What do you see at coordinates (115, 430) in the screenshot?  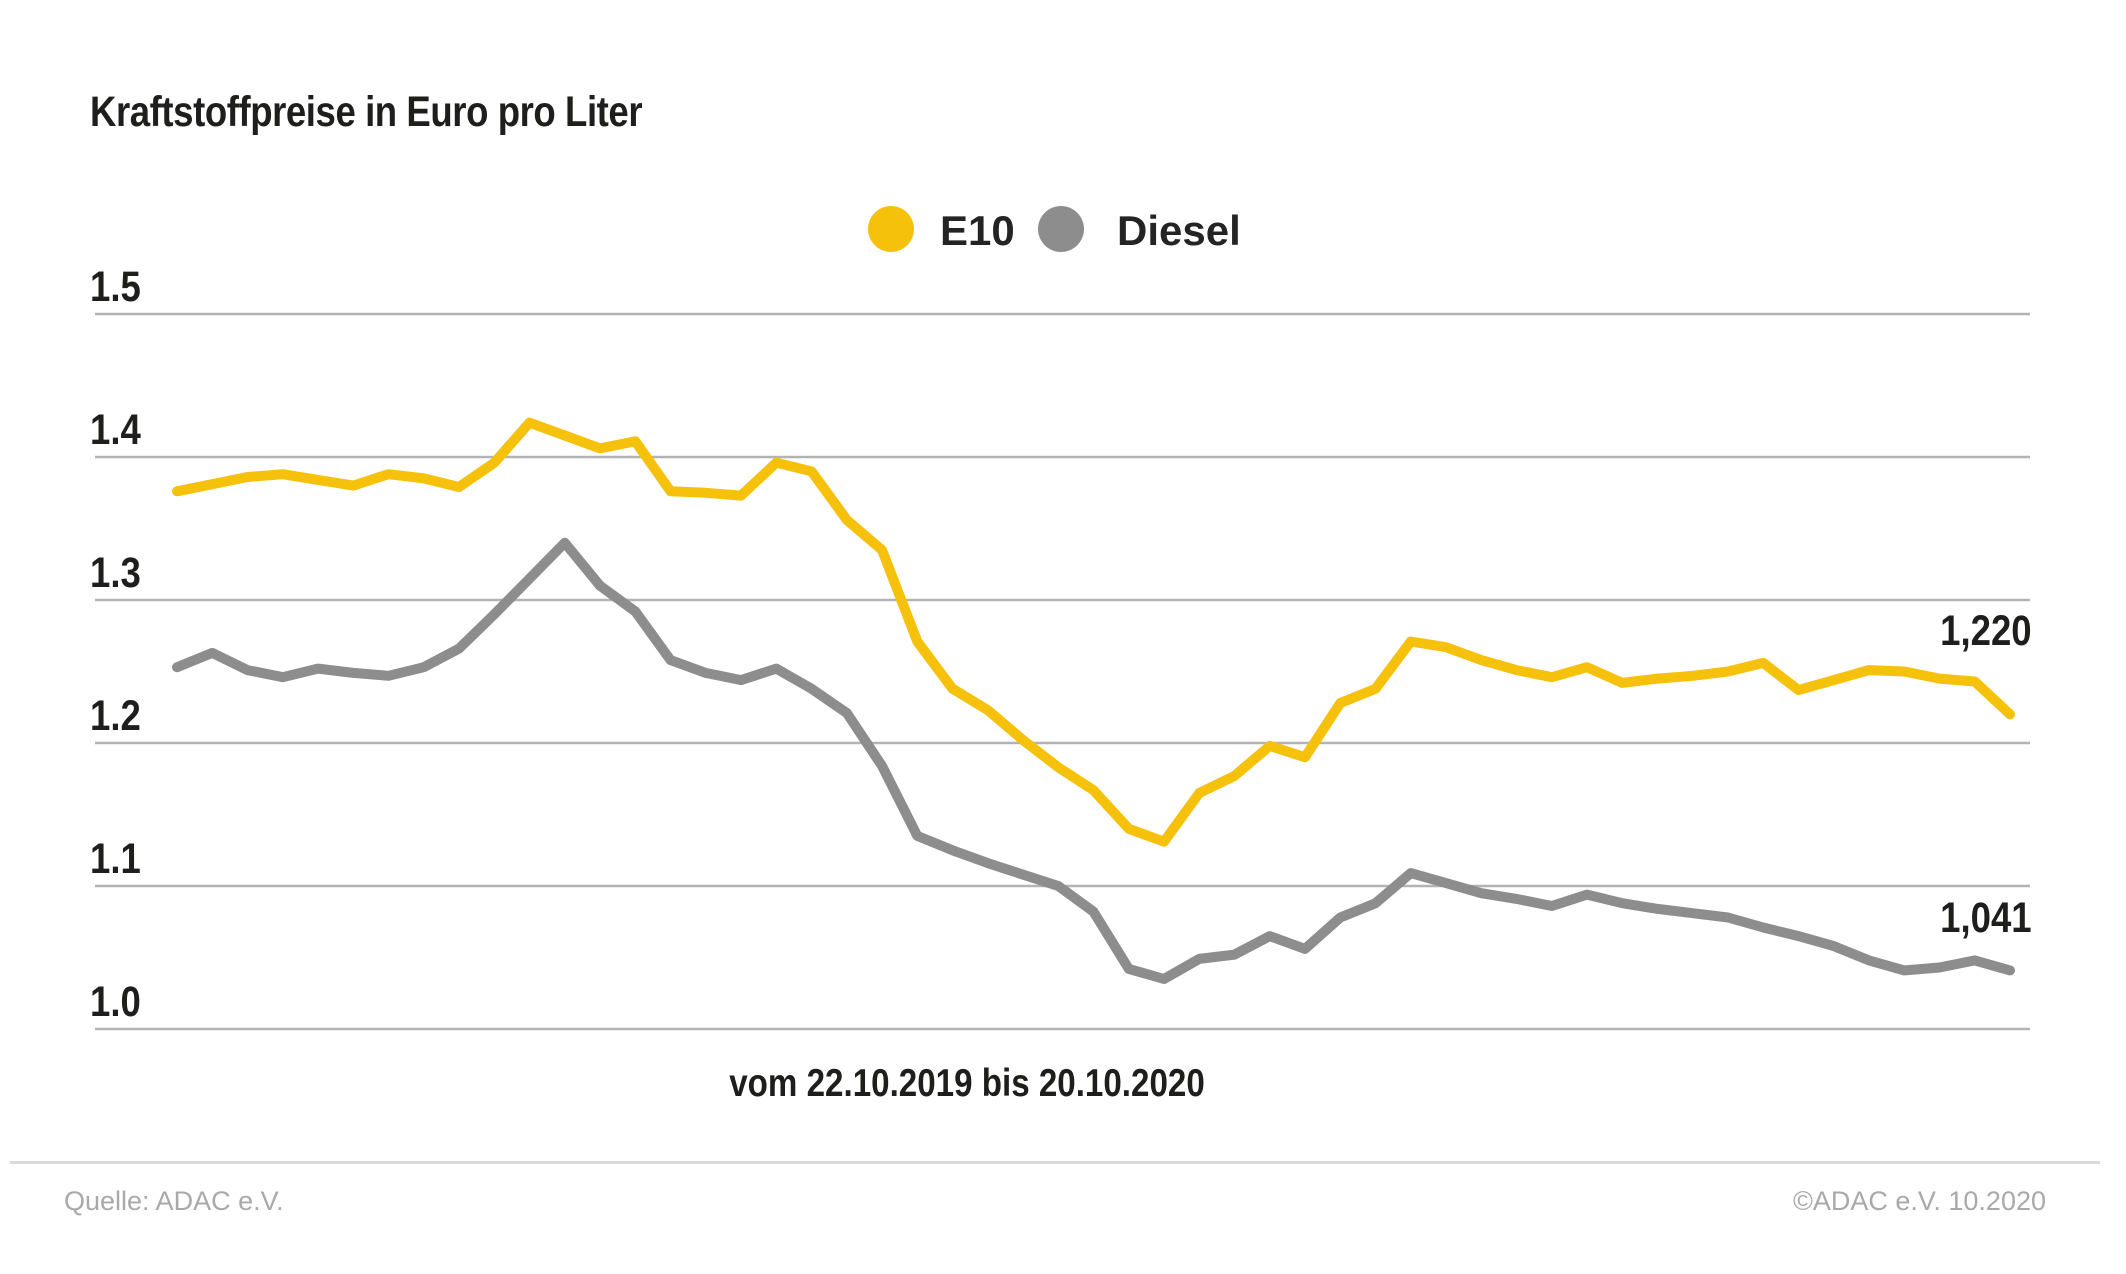 I see `y-tick-label-1.4: 1.4` at bounding box center [115, 430].